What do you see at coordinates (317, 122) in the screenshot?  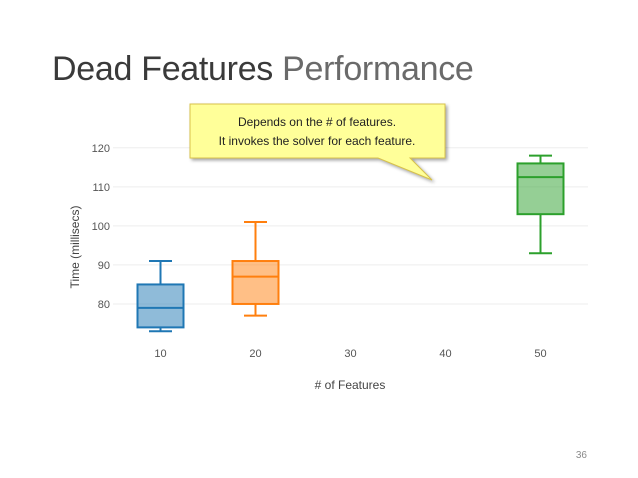 I see `callout-line-1: Depends on the # of features.` at bounding box center [317, 122].